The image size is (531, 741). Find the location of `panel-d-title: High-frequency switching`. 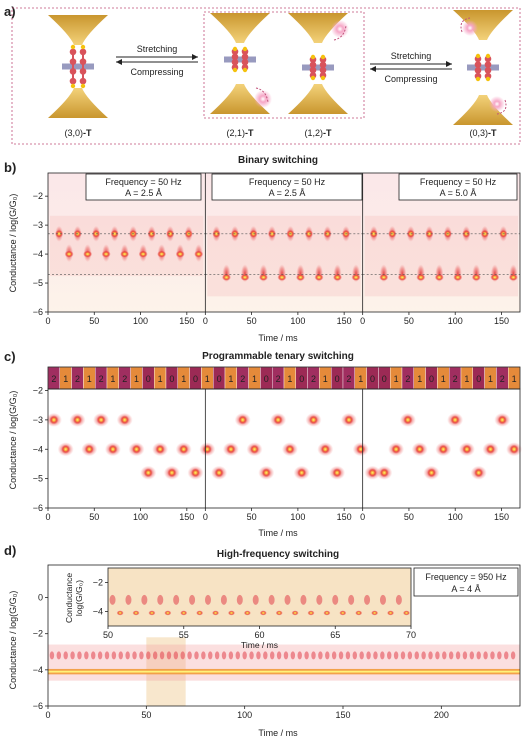

panel-d-title: High-frequency switching is located at coordinates (278, 554).